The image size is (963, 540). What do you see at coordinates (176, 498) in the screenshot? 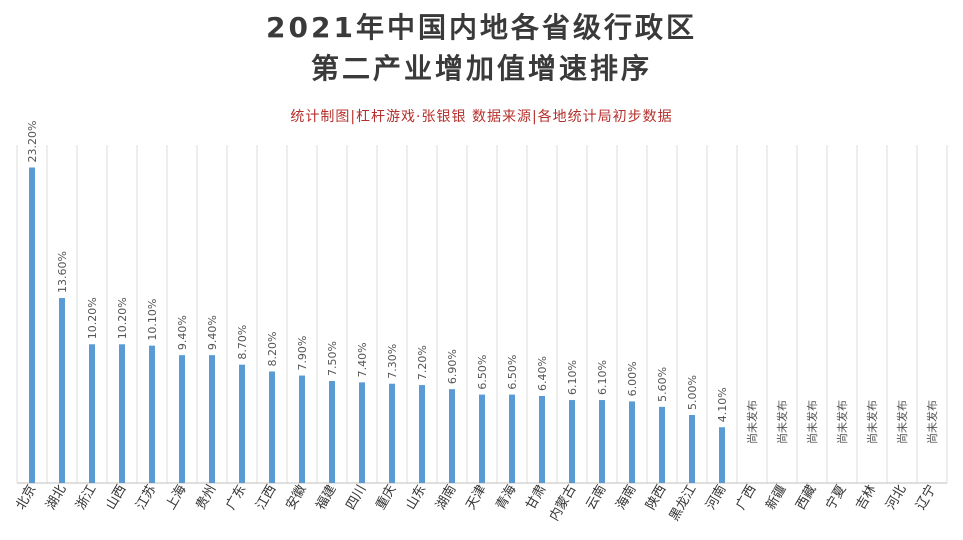
I see `category-label-上海: 上海` at bounding box center [176, 498].